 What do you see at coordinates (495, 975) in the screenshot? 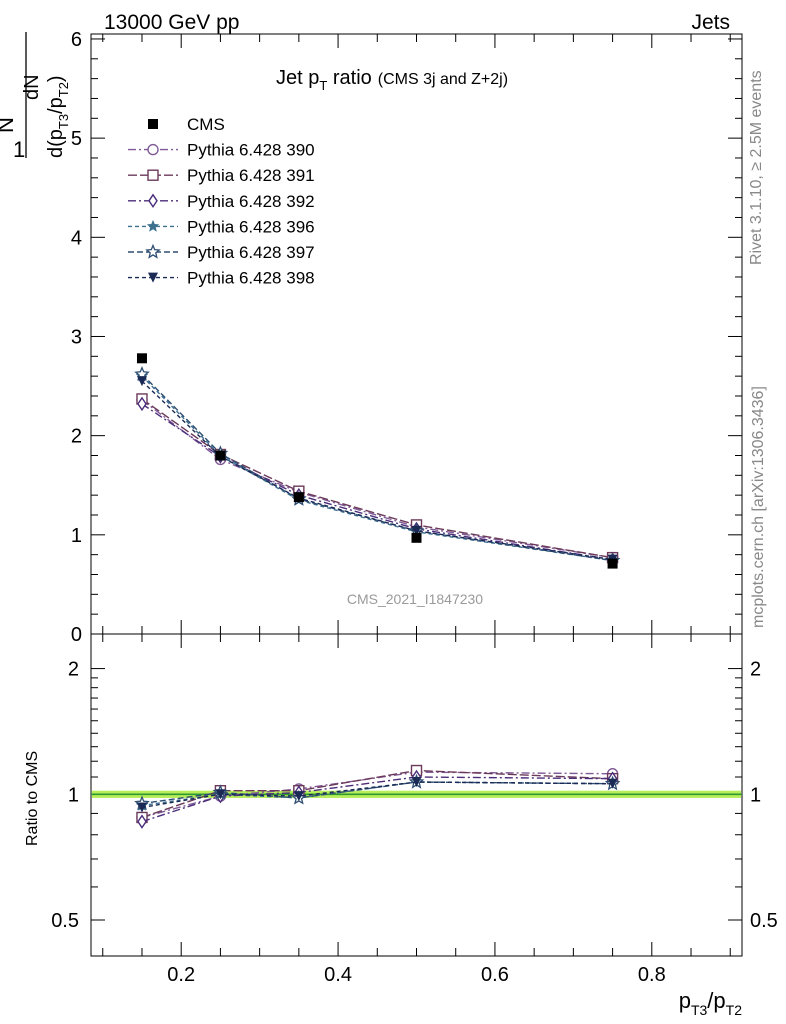
I see `x-tick-label: 0.6` at bounding box center [495, 975].